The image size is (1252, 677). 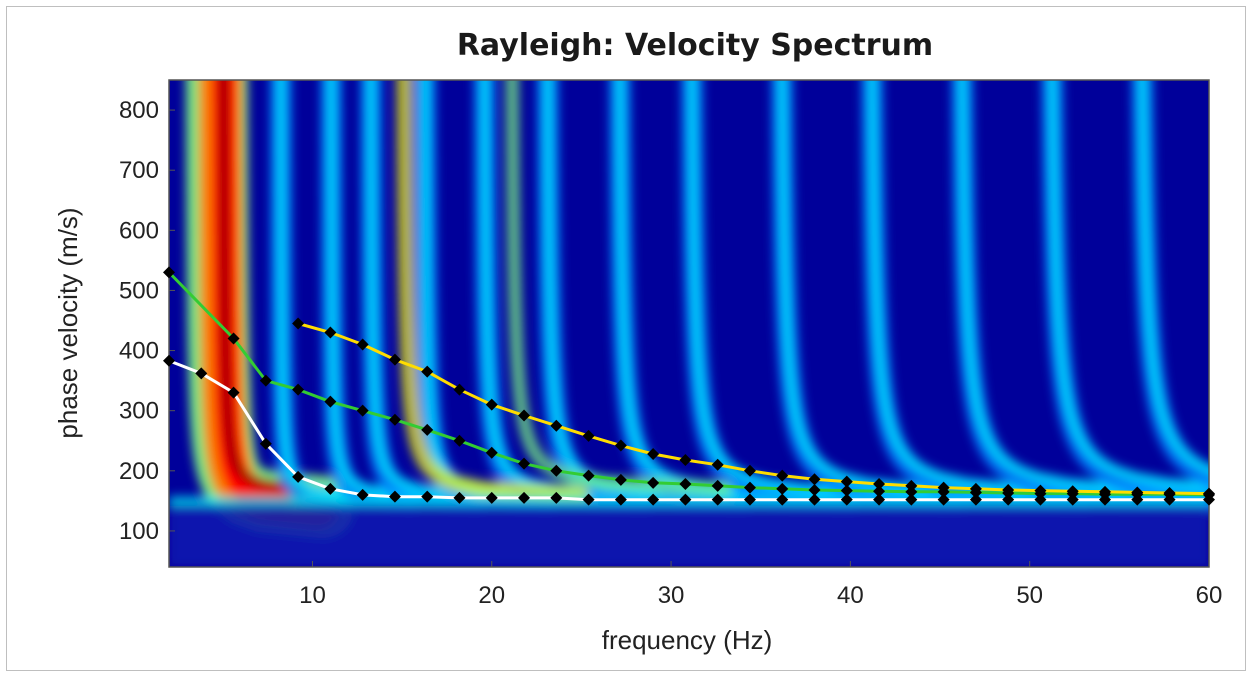 I want to click on low-velocity-noise, so click(x=689, y=533).